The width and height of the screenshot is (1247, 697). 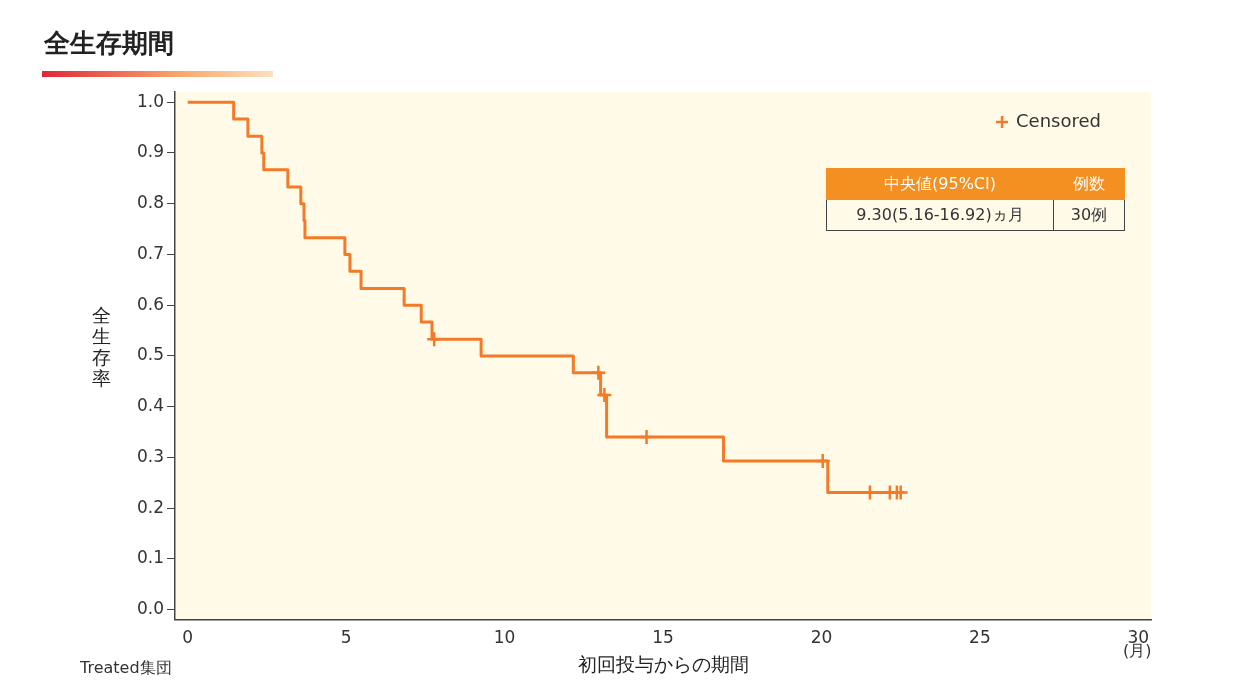 I want to click on y-tick-label: 0.3, so click(x=150, y=455).